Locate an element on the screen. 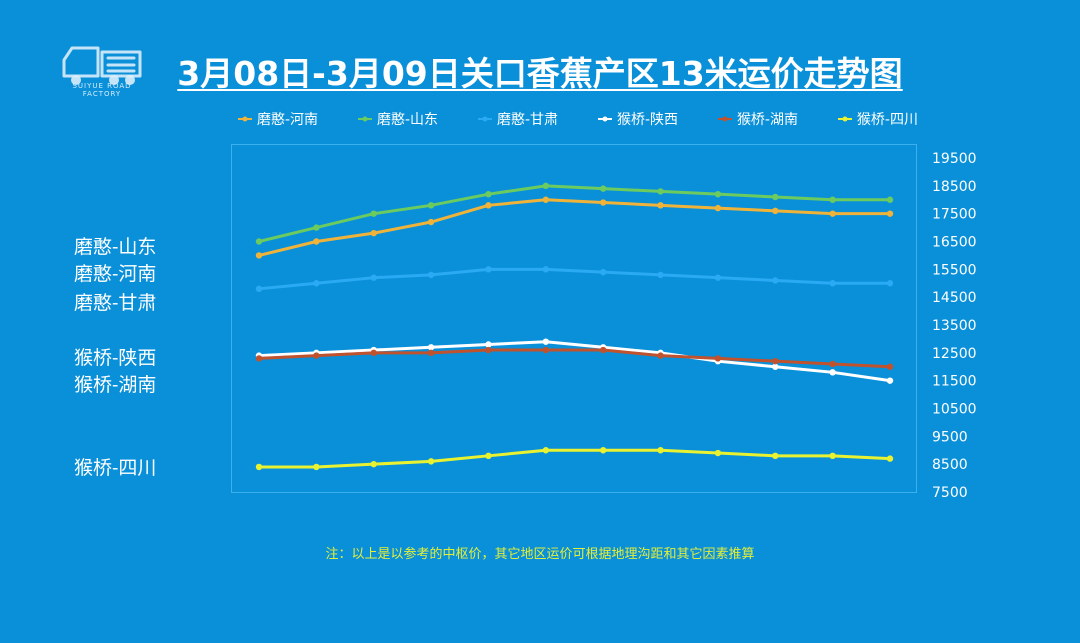 The width and height of the screenshot is (1080, 643). y-tick-label: 16500 is located at coordinates (954, 243).